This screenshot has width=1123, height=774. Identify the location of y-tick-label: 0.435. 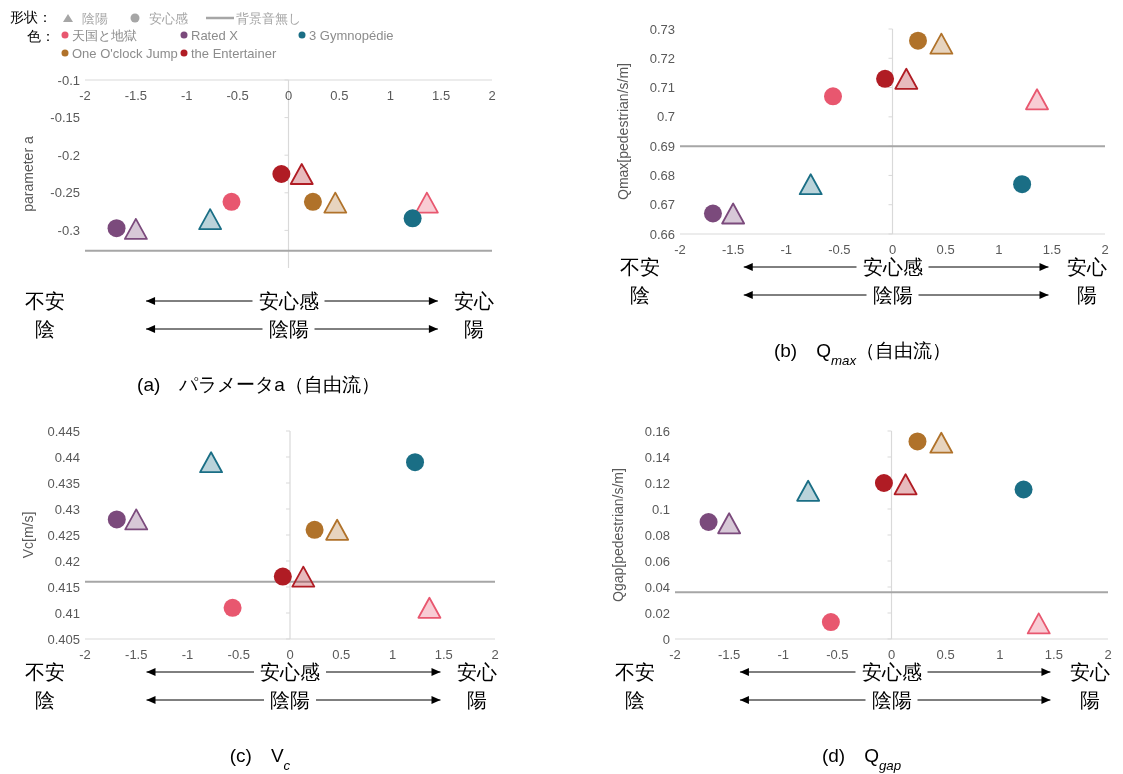
(63, 483).